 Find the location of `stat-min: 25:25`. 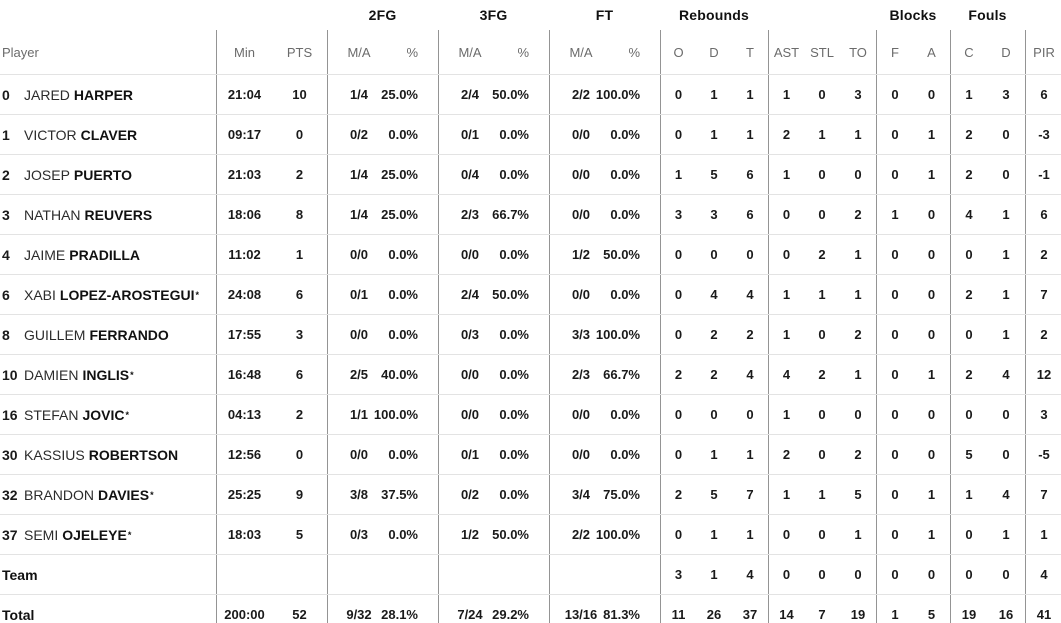

stat-min: 25:25 is located at coordinates (244, 494).